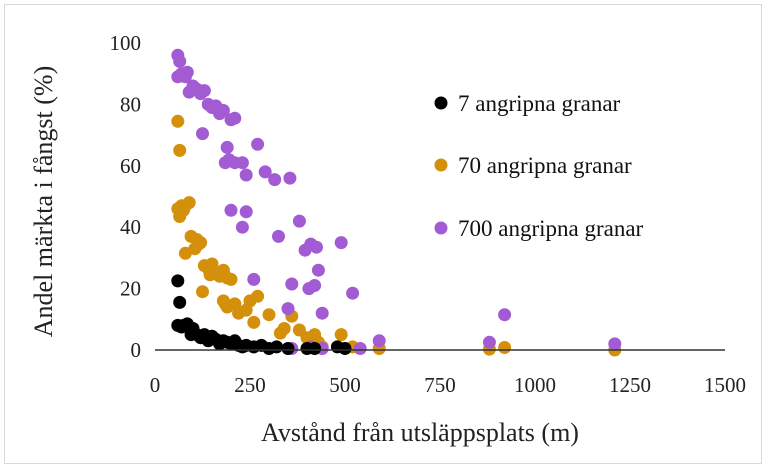 Image resolution: width=768 pixels, height=470 pixels. I want to click on x-tick-label: 1250, so click(630, 385).